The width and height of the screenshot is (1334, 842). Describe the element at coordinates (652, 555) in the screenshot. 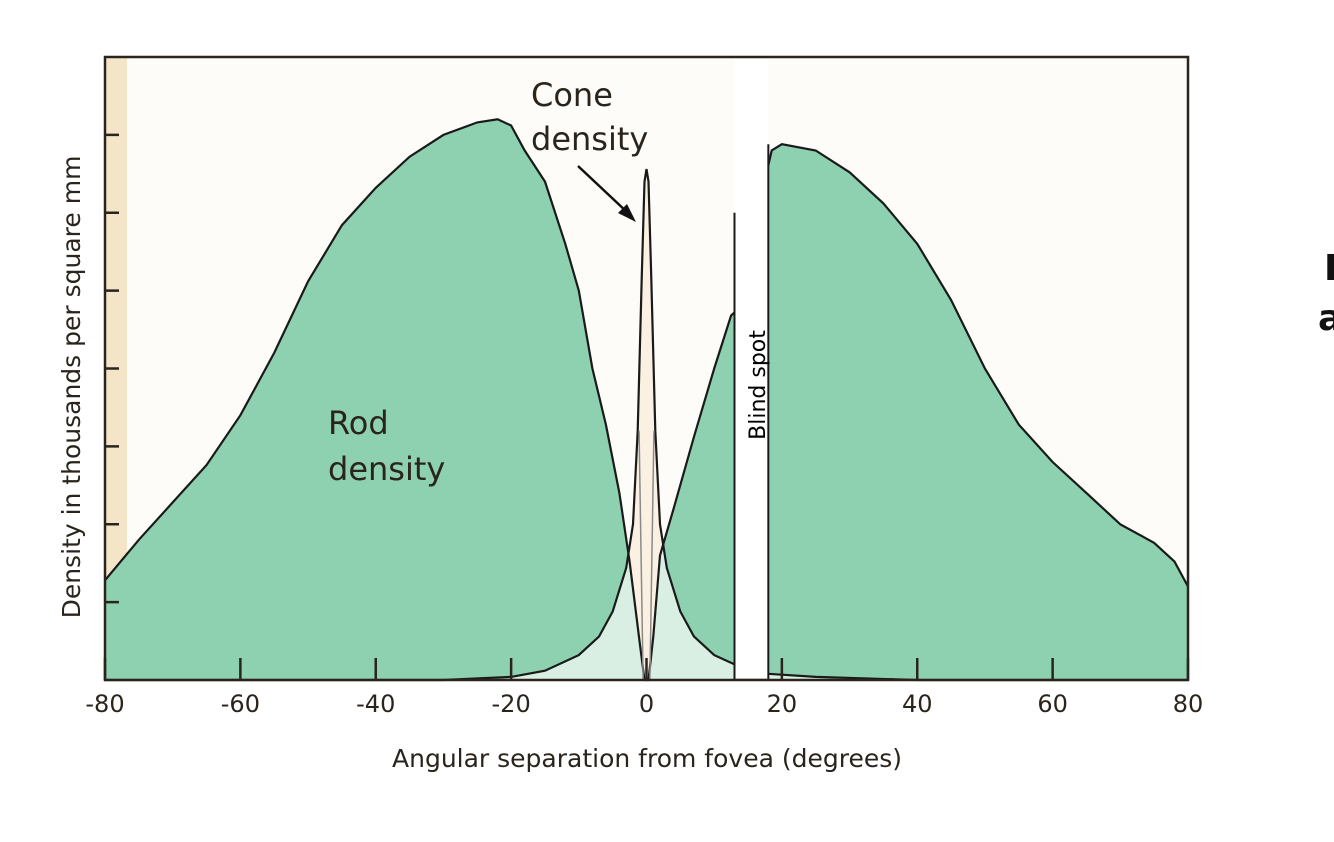

I see `fovea-right-edge` at that location.